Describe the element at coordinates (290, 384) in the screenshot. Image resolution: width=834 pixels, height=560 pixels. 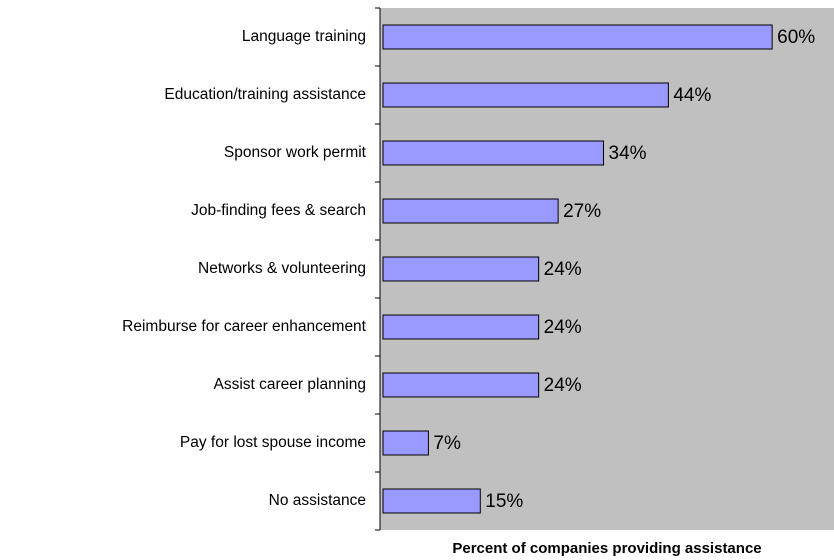
I see `y-tick-label: Assist career planning` at that location.